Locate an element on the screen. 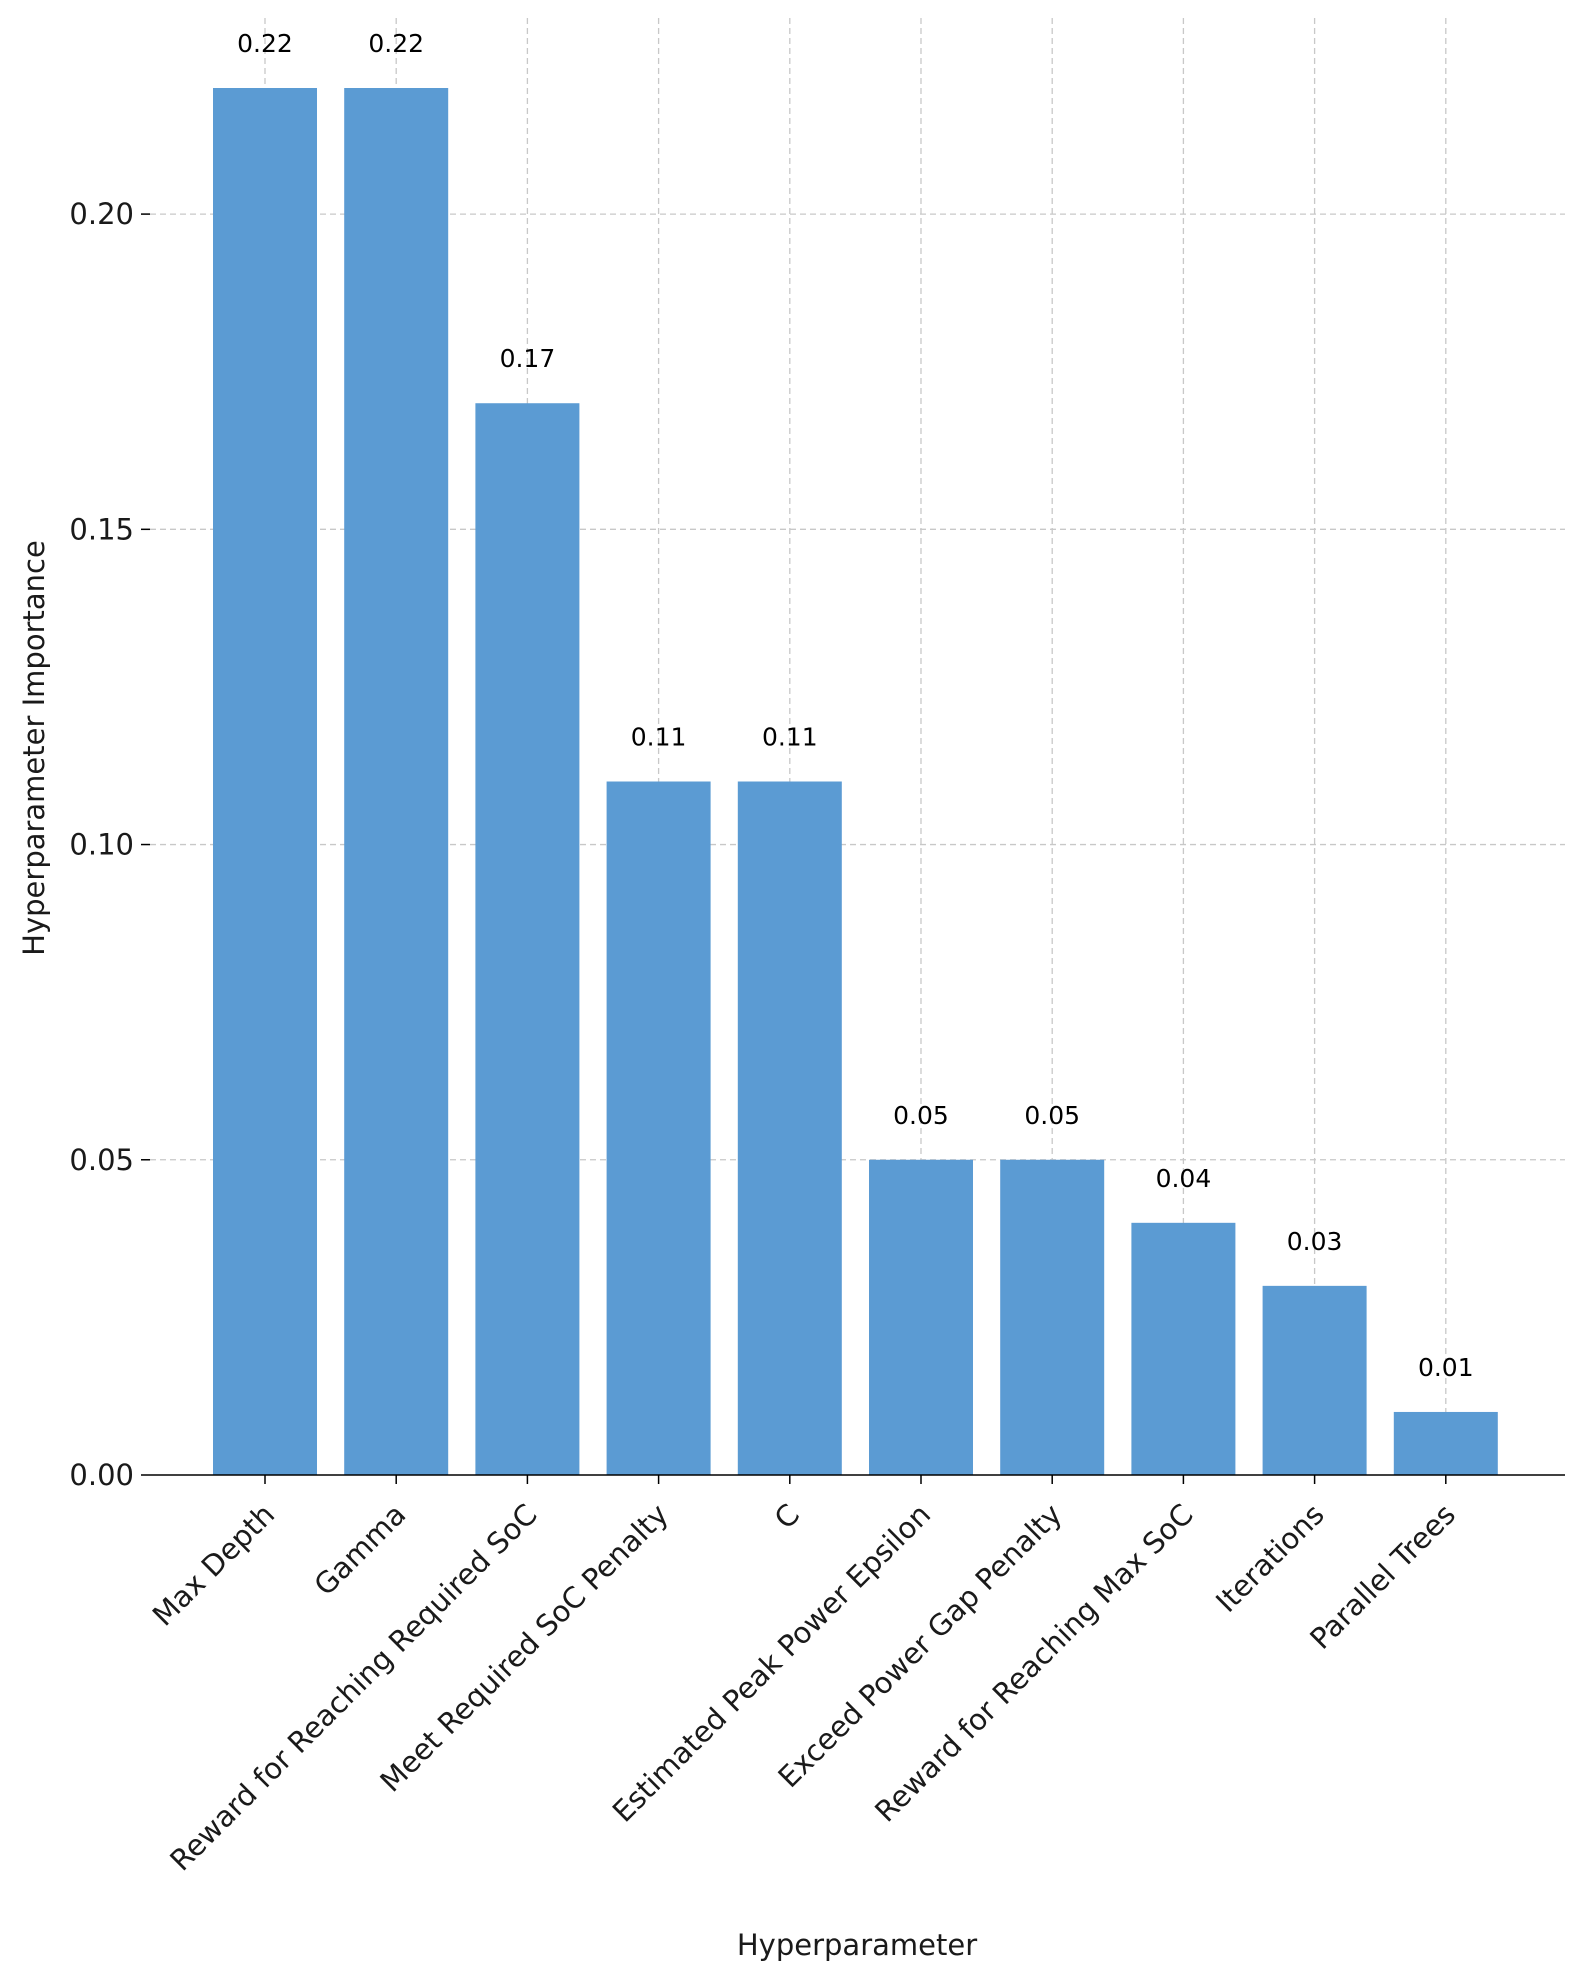  y-axis-ticks: 0.00 0.05 0.10 0.15 0.20 is located at coordinates (109, 844).